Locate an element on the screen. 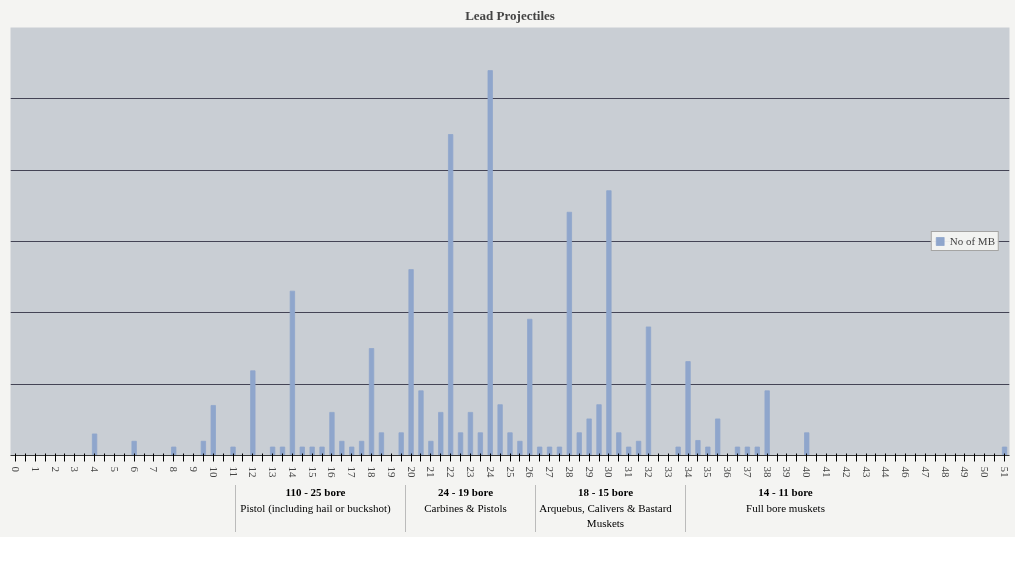 This screenshot has width=1023, height=569. x-tick-label: 49 is located at coordinates (965, 472).